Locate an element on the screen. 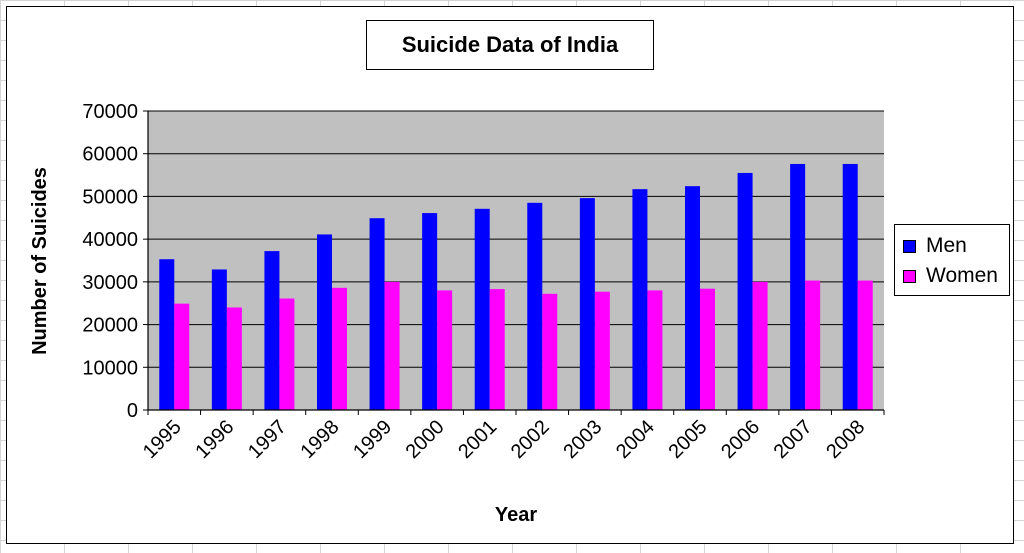  bar-women-2000 is located at coordinates (445, 350).